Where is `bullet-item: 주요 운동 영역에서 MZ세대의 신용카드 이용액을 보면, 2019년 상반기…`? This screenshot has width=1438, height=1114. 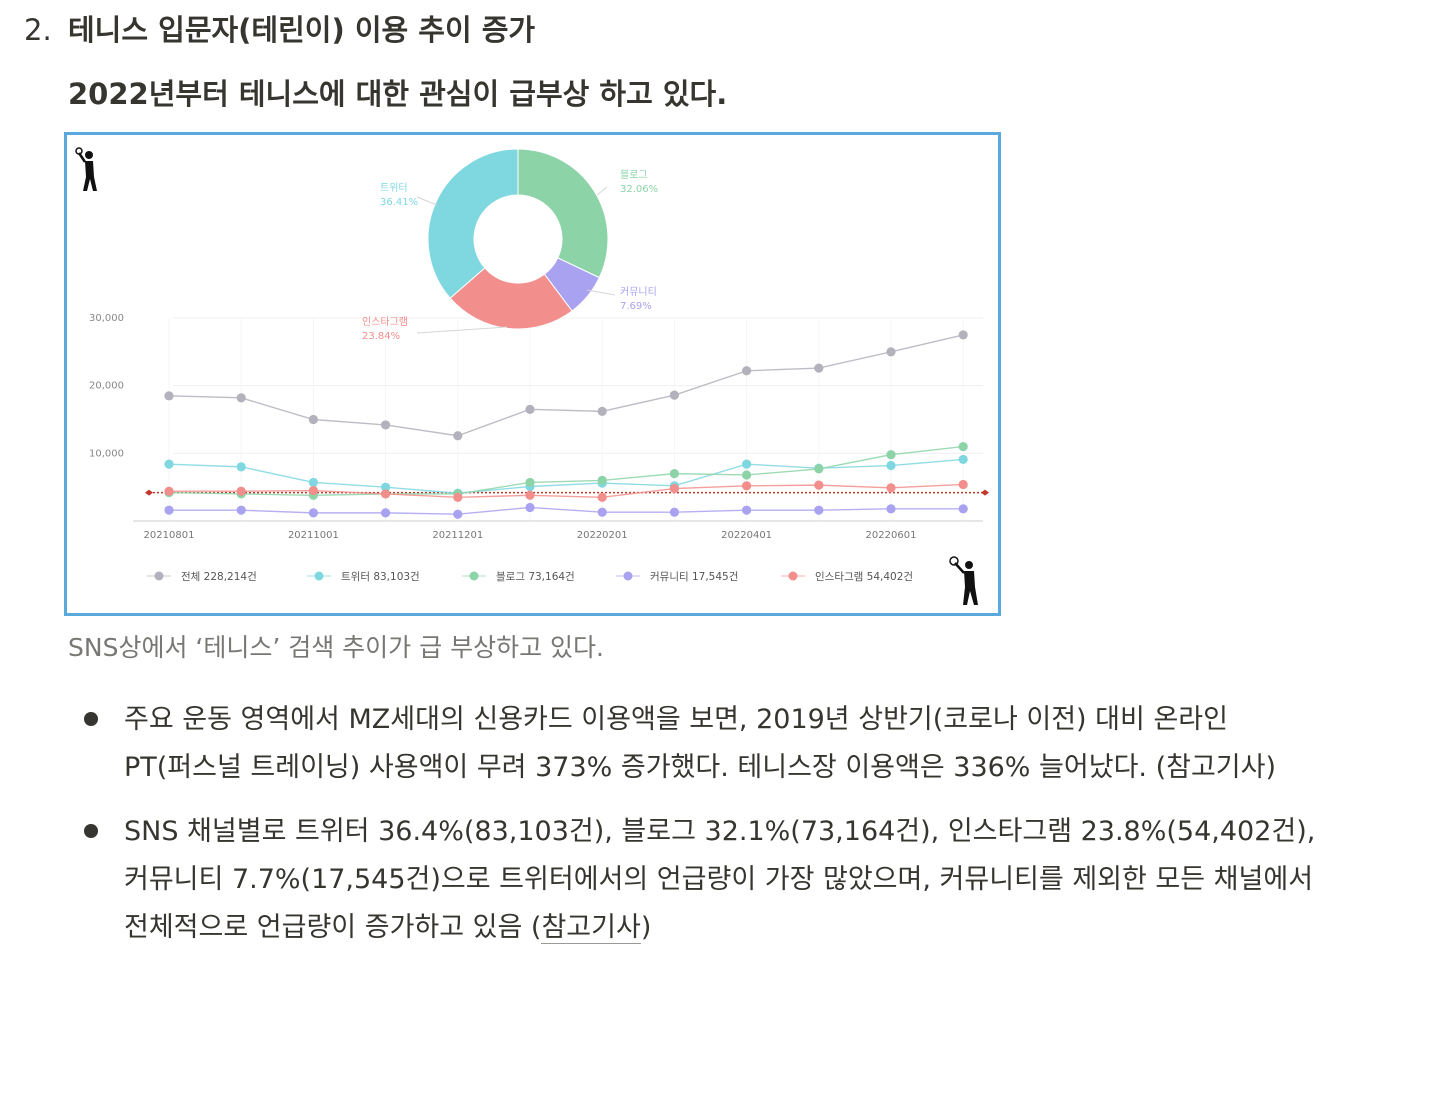 bullet-item: 주요 운동 영역에서 MZ세대의 신용카드 이용액을 보면, 2019년 상반기… is located at coordinates (759, 744).